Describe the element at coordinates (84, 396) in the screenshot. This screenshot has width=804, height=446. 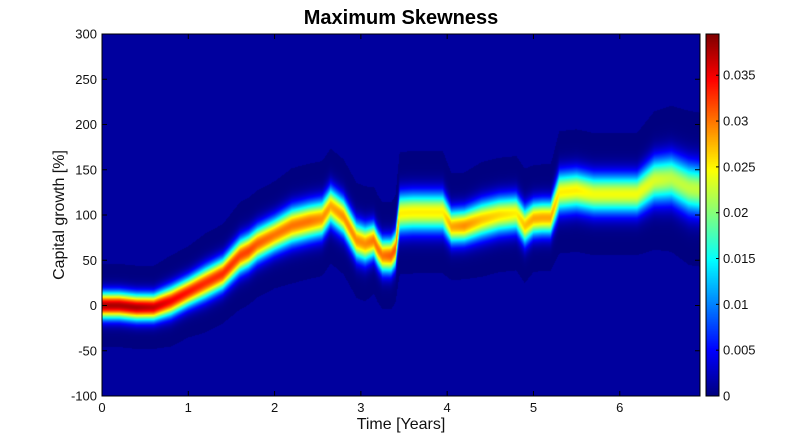
I see `y-tick-label: -100` at that location.